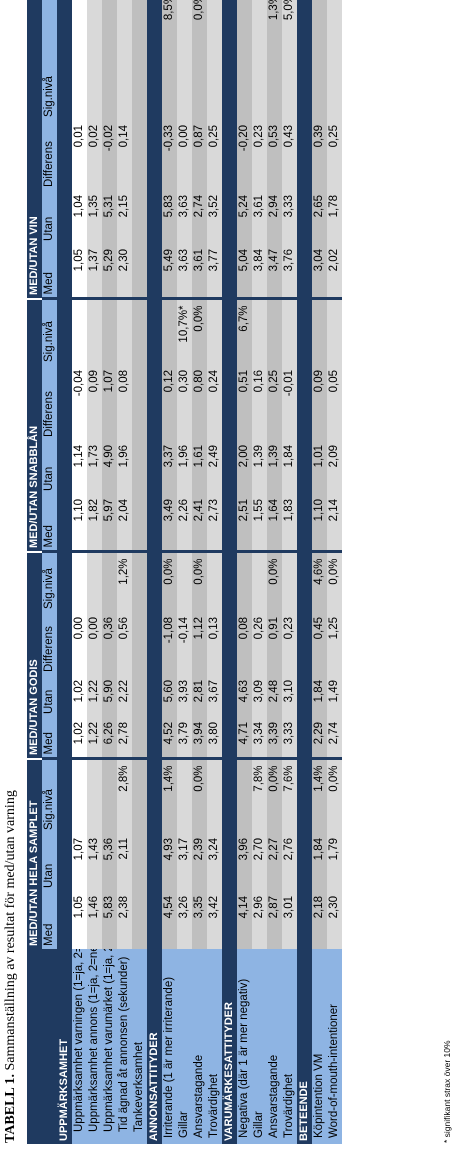  What do you see at coordinates (184, 466) in the screenshot?
I see `cell-snabblan-1: 1,96` at bounding box center [184, 466].